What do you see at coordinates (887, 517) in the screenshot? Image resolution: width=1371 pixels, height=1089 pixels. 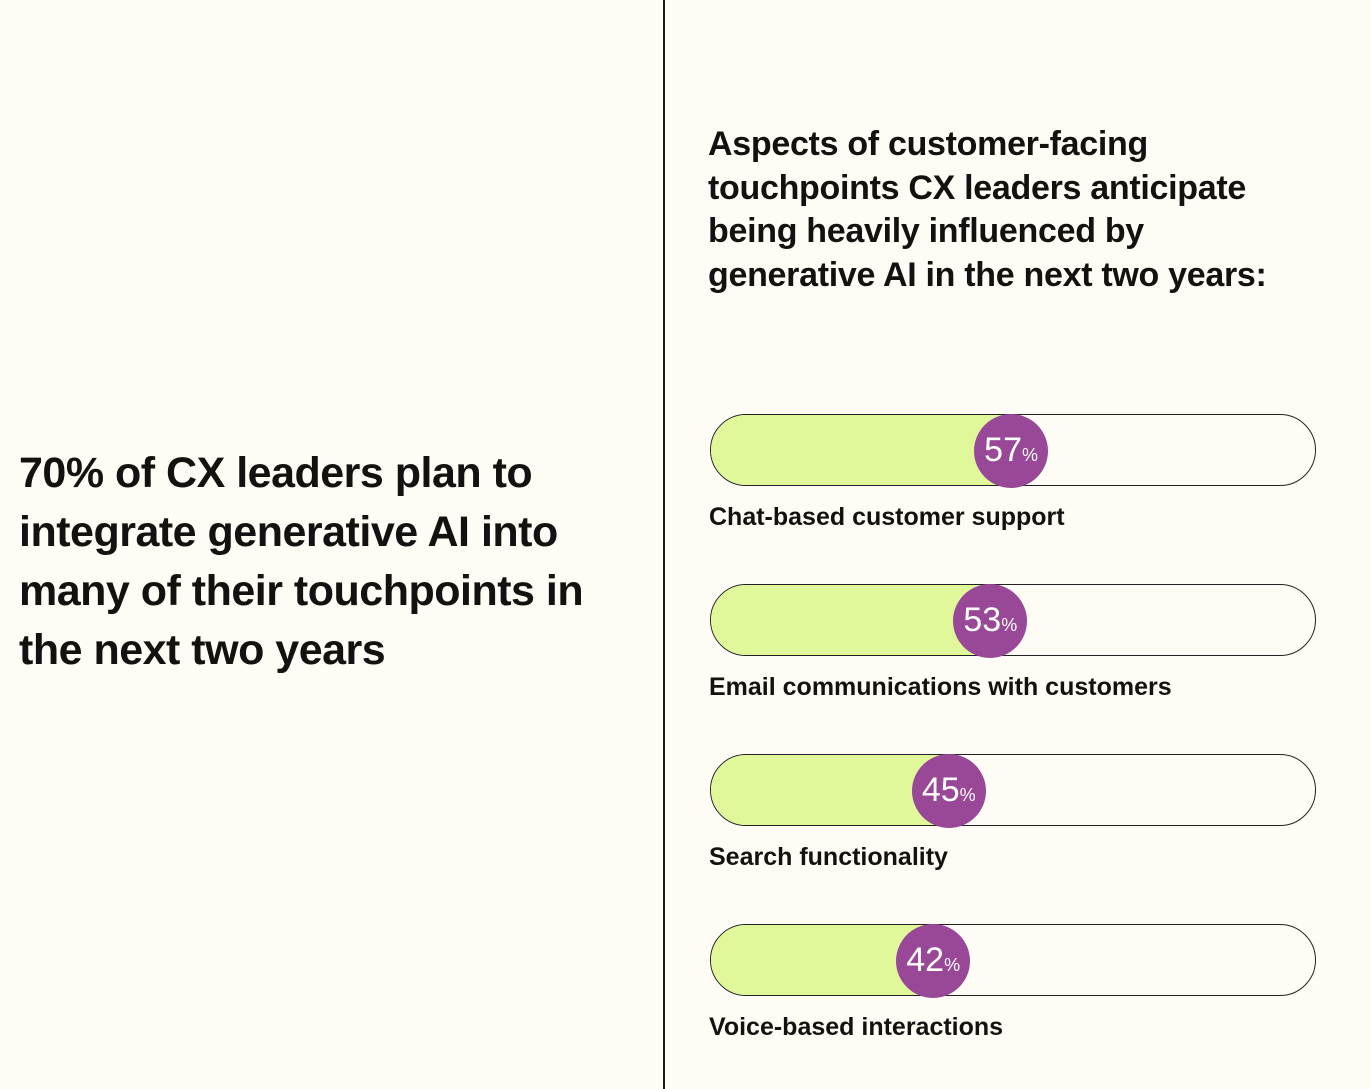 I see `category-label: Chat-based customer support` at bounding box center [887, 517].